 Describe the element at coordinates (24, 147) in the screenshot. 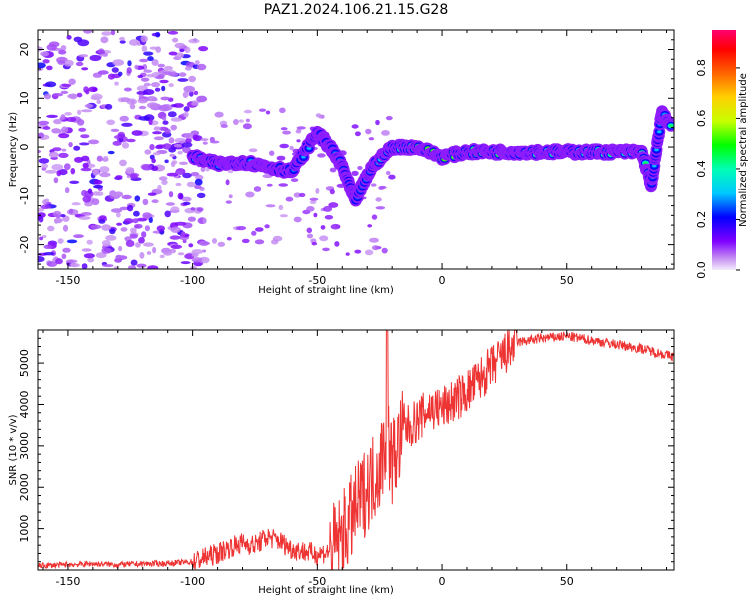

I see `y-tick-label: 0` at that location.